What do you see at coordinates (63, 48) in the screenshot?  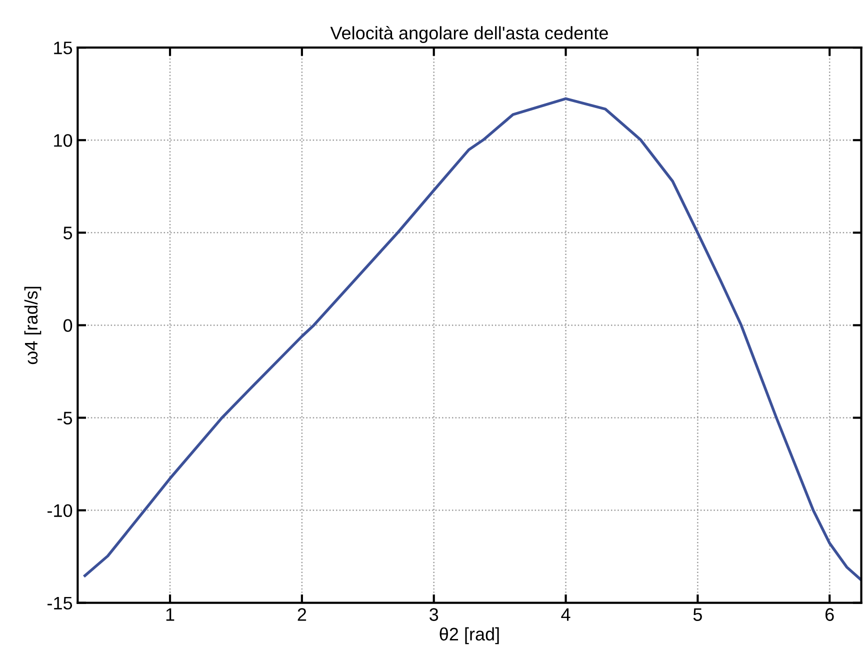 I see `y-tick-label: 15` at bounding box center [63, 48].